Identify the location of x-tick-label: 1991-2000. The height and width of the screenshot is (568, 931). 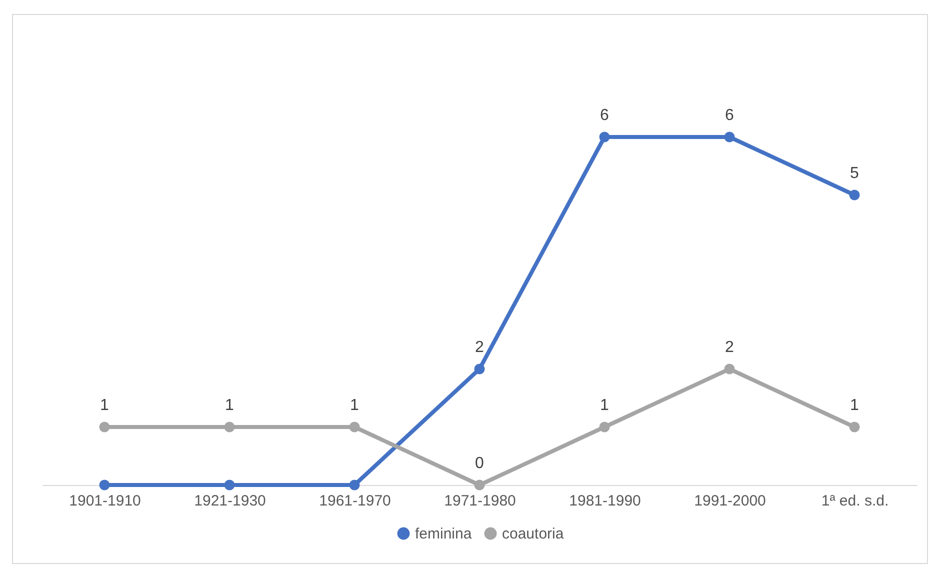
(730, 501).